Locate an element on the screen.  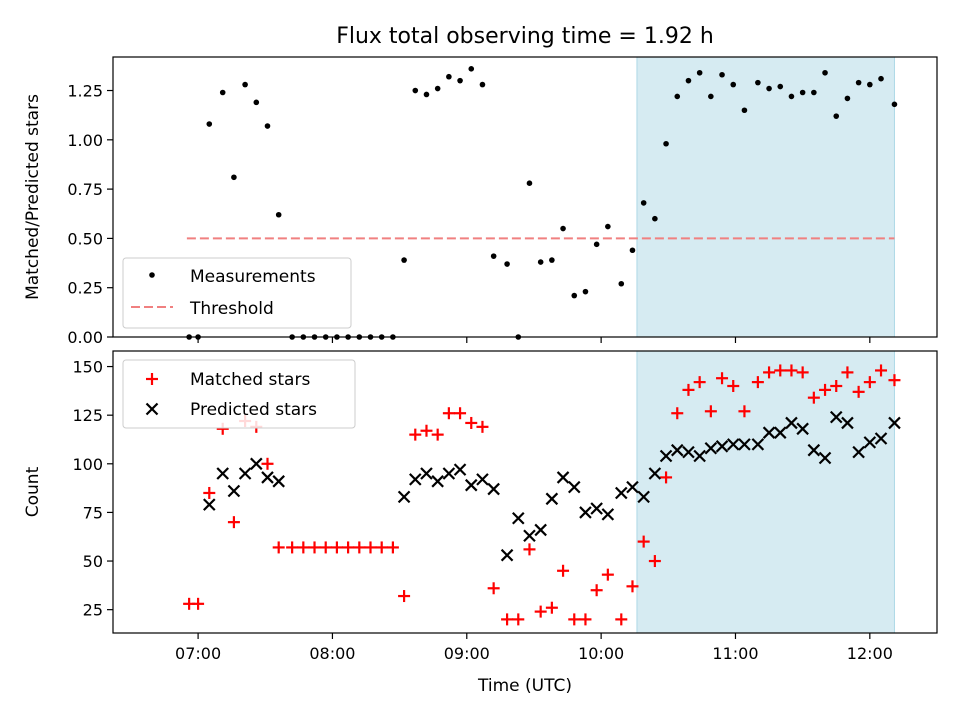
ratio-x-tick-marks is located at coordinates (534, 340).